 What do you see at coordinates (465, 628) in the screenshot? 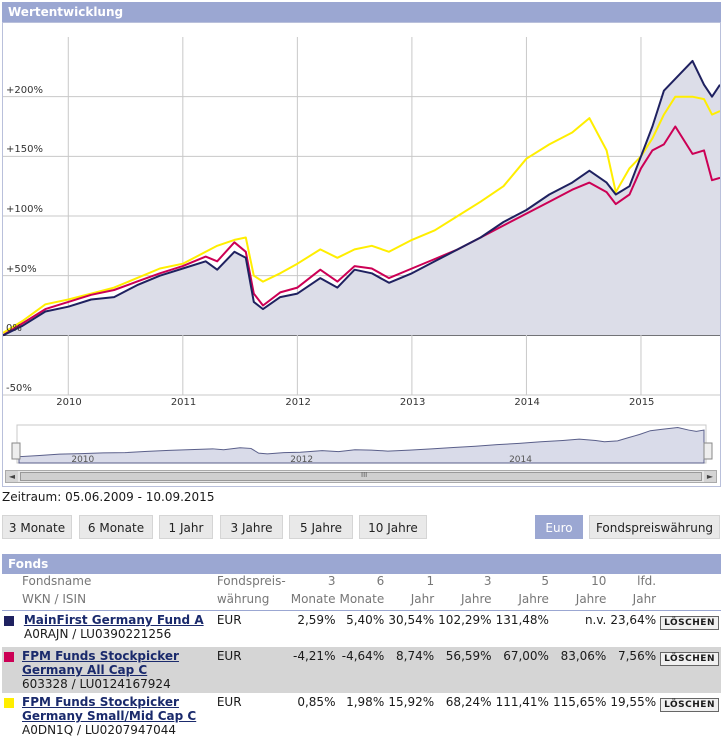
I see `perf-3y: 102,29%` at bounding box center [465, 628].